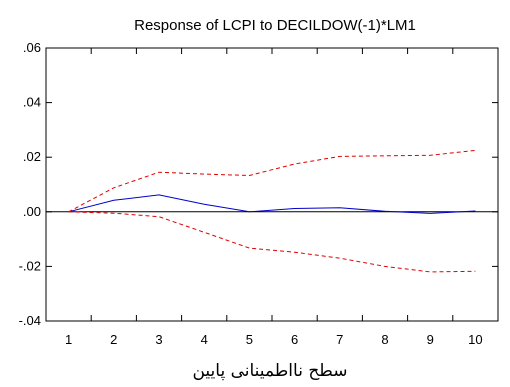 The image size is (510, 387). I want to click on x-tick-label: 3, so click(158, 339).